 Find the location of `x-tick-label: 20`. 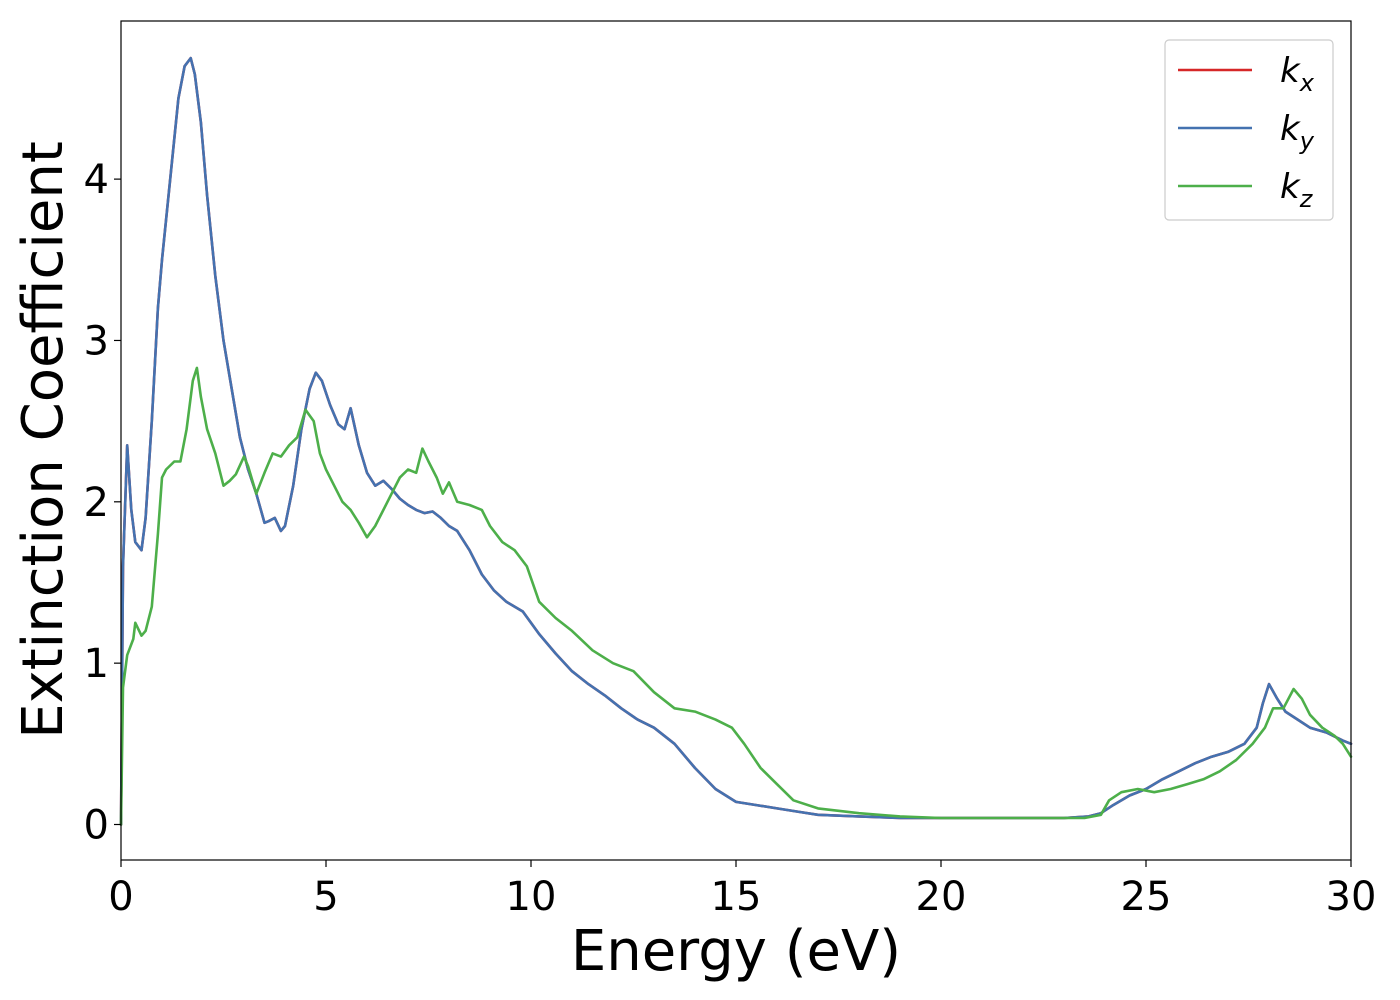

x-tick-label: 20 is located at coordinates (941, 897).